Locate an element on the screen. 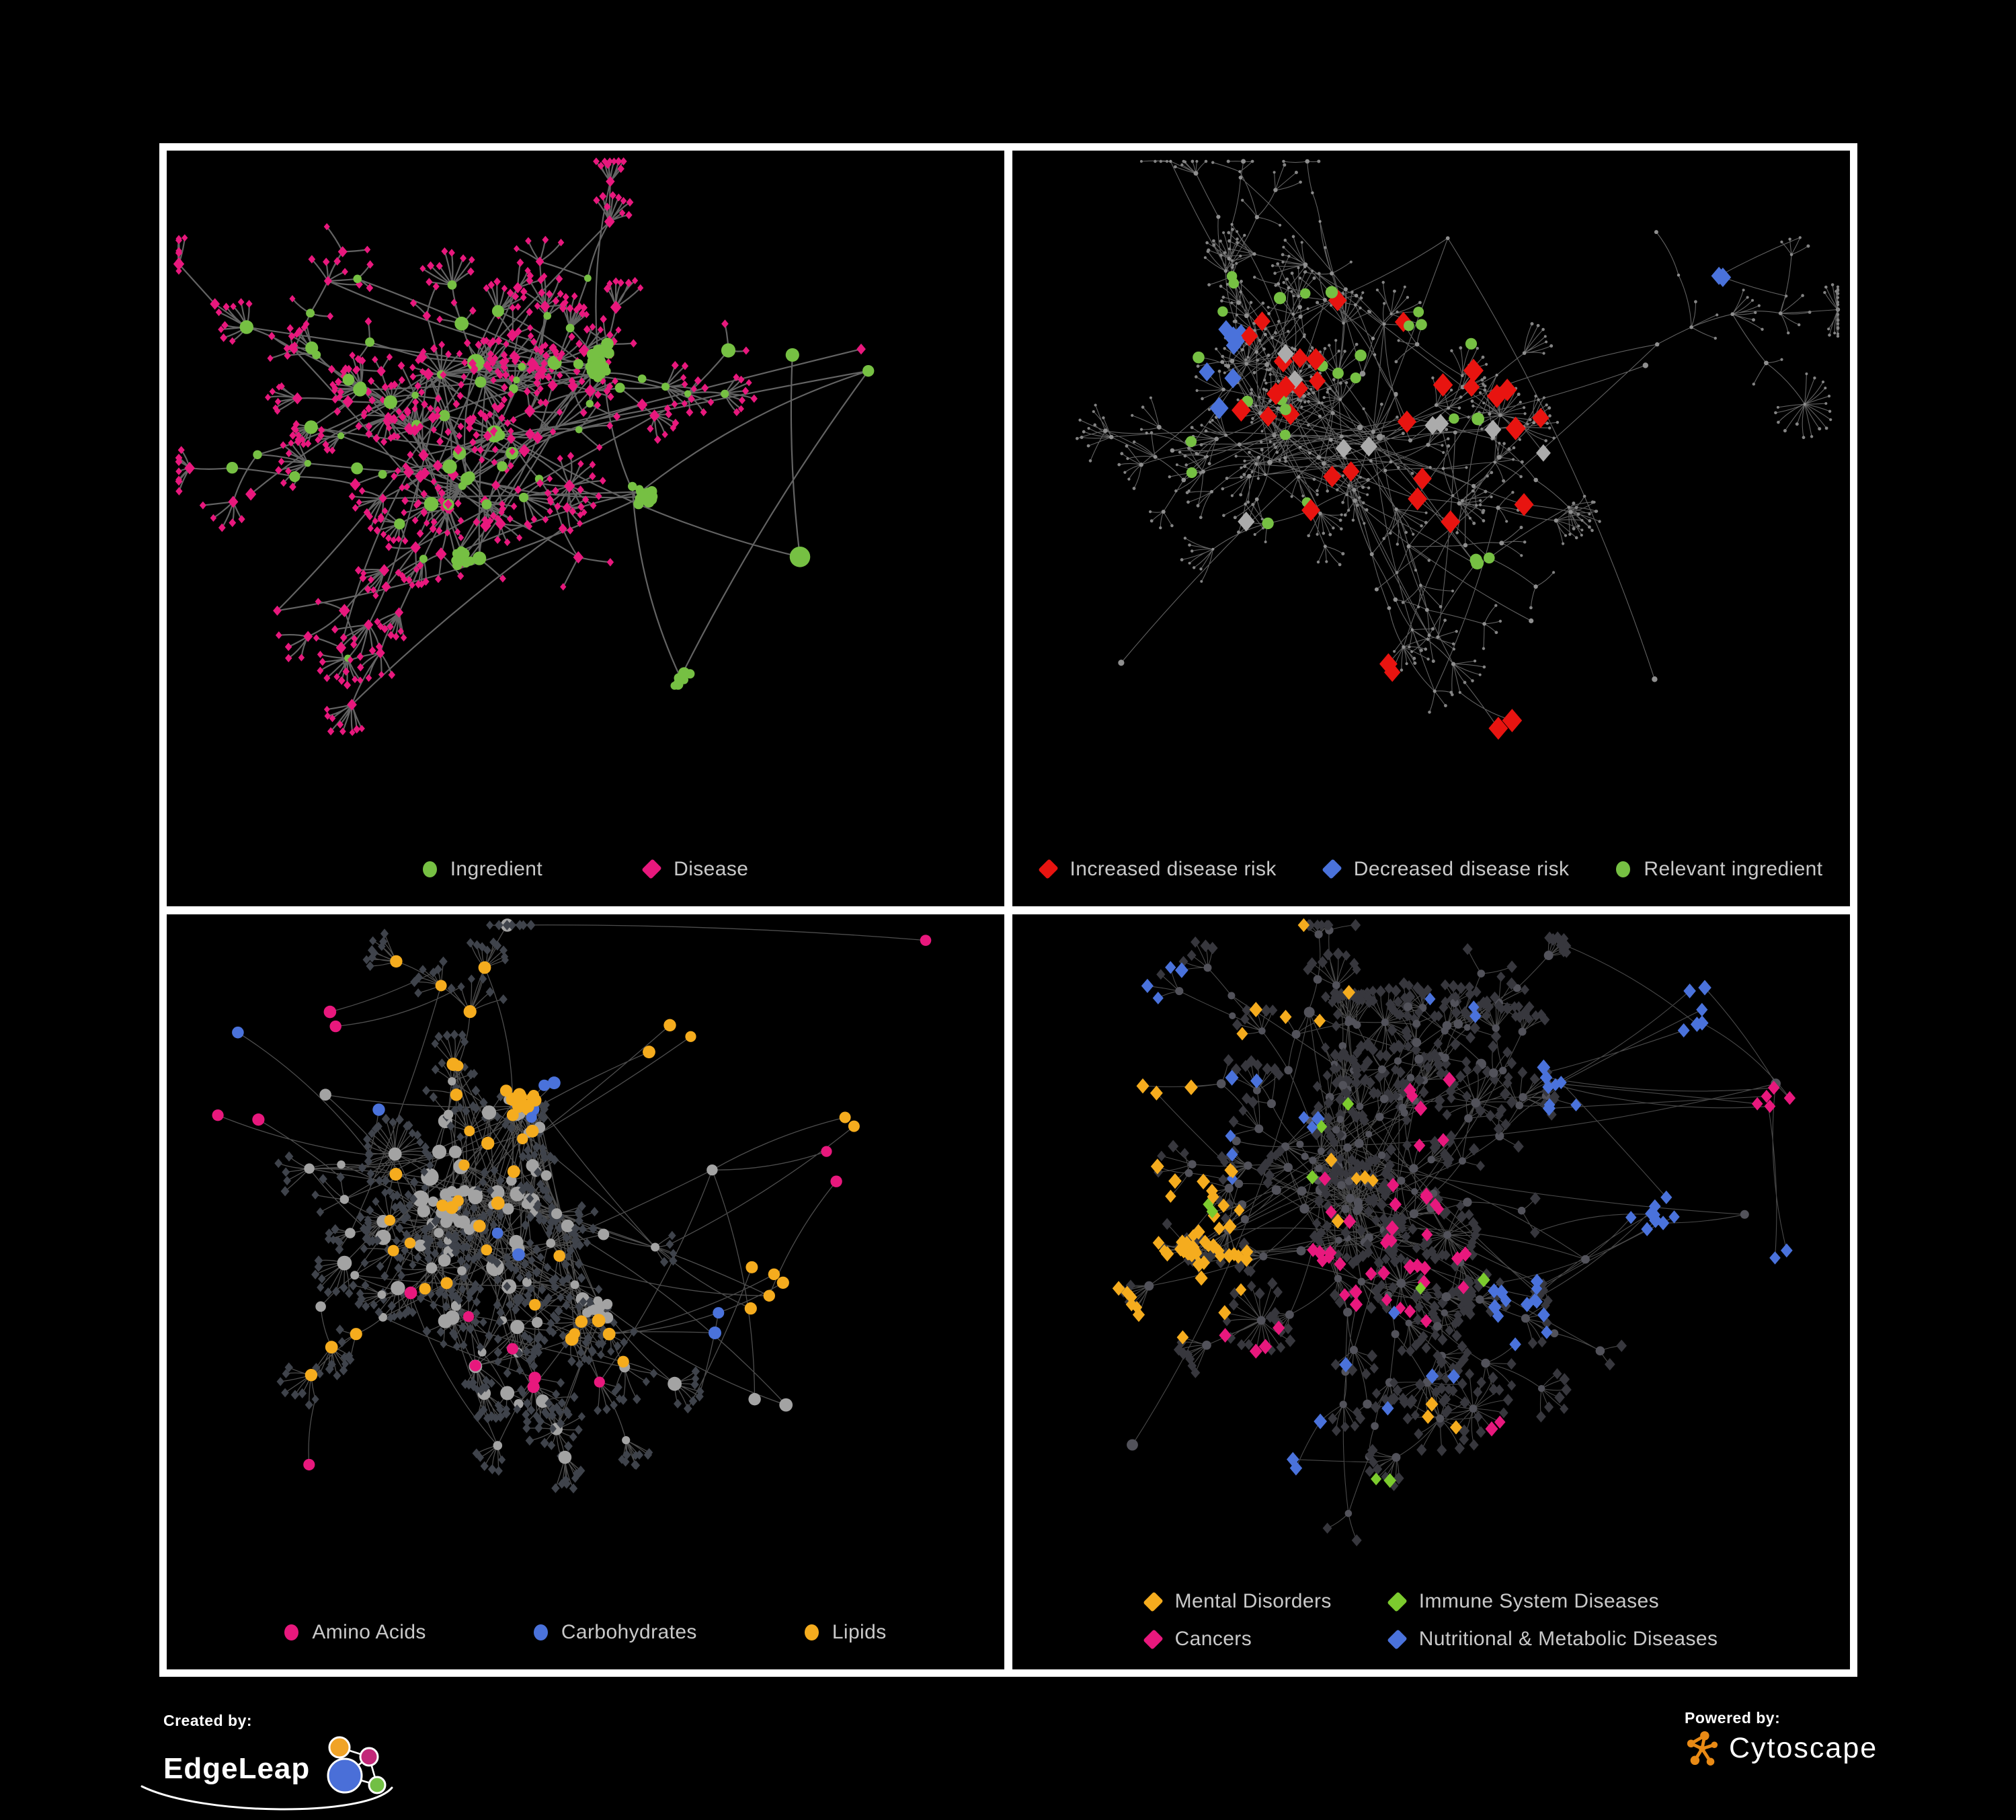 The width and height of the screenshot is (2016, 1820). legend-item: Cancers is located at coordinates (1237, 1639).